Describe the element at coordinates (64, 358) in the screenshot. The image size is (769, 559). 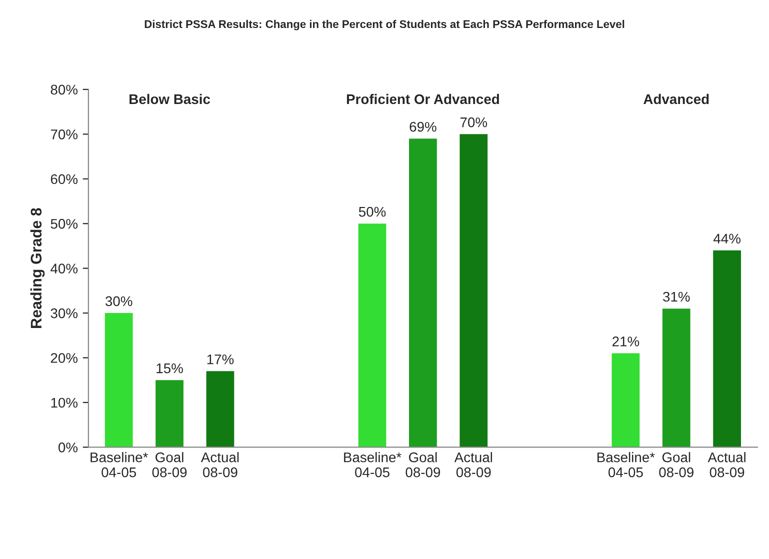
I see `y-tick-label: 20%` at that location.